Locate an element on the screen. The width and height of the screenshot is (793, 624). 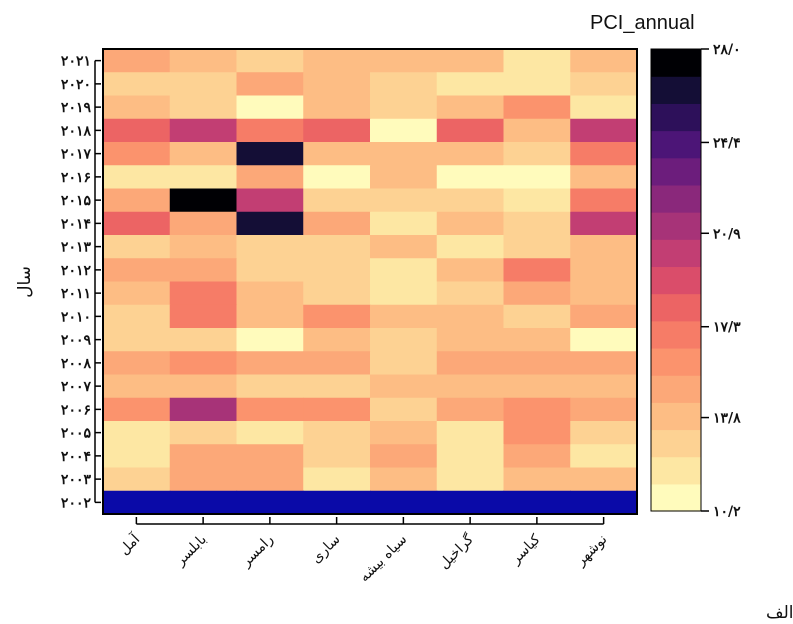
y-tick-label: ۲۰۰۴ is located at coordinates (76, 457).